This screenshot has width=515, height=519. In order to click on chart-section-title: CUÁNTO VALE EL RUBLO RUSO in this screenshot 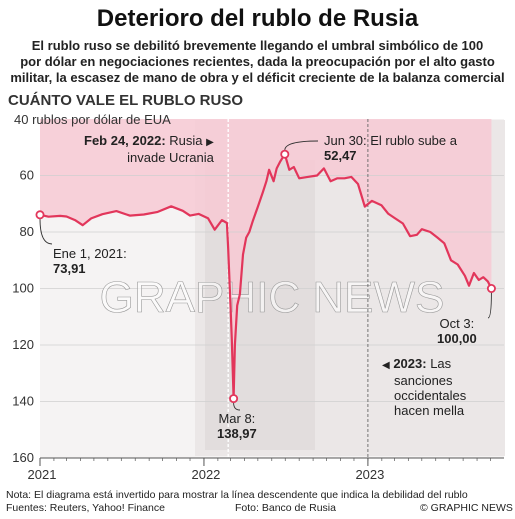, I will do `click(126, 100)`.